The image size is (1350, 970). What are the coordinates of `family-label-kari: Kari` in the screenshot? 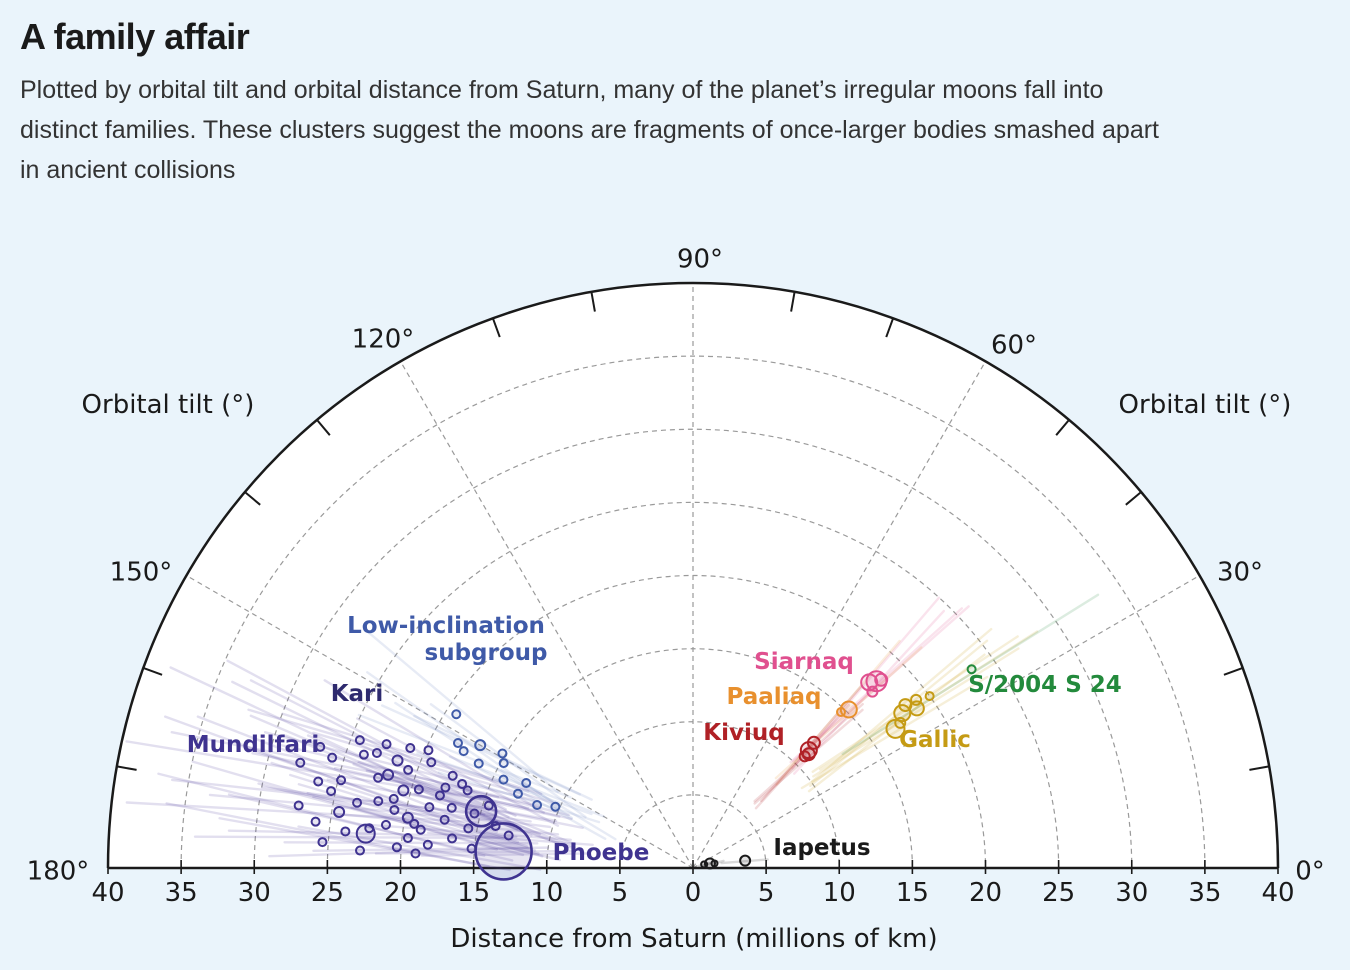 It's located at (357, 694).